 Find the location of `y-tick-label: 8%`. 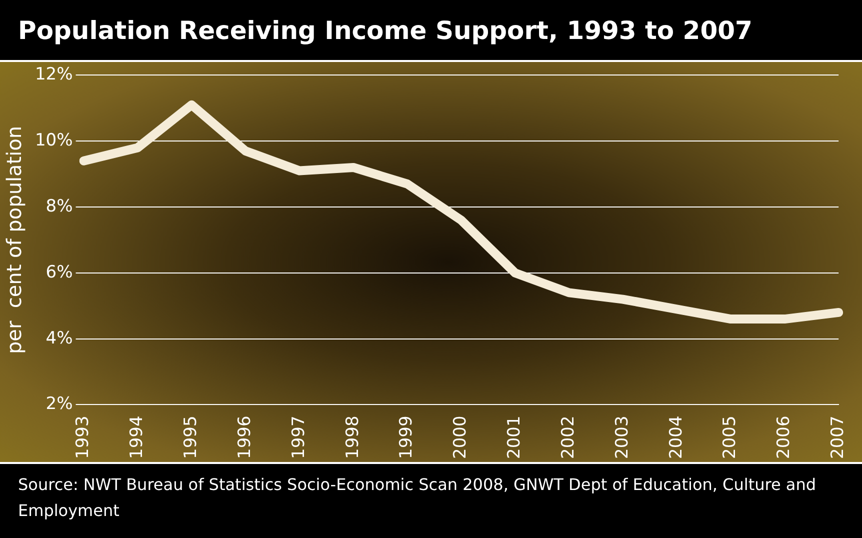

y-tick-label: 8% is located at coordinates (59, 206).